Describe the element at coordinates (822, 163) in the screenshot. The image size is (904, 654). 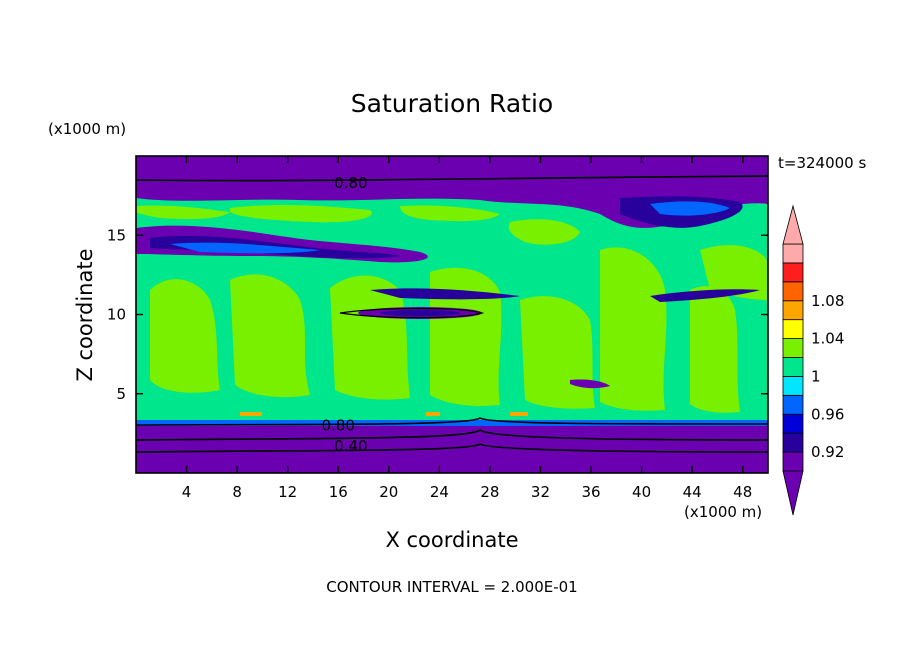
I see `time-label: t=324000 s` at that location.